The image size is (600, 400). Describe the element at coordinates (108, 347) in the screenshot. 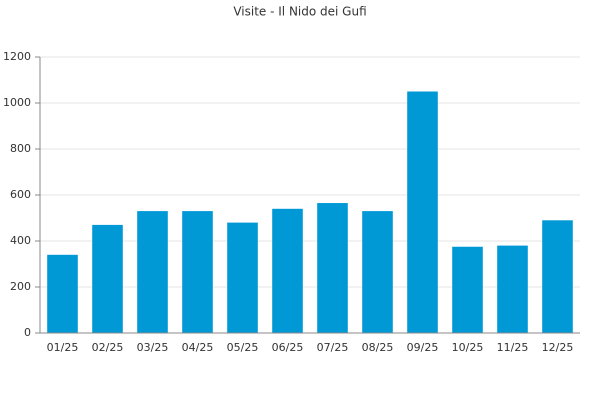

I see `x-tick-label: 02/25` at that location.